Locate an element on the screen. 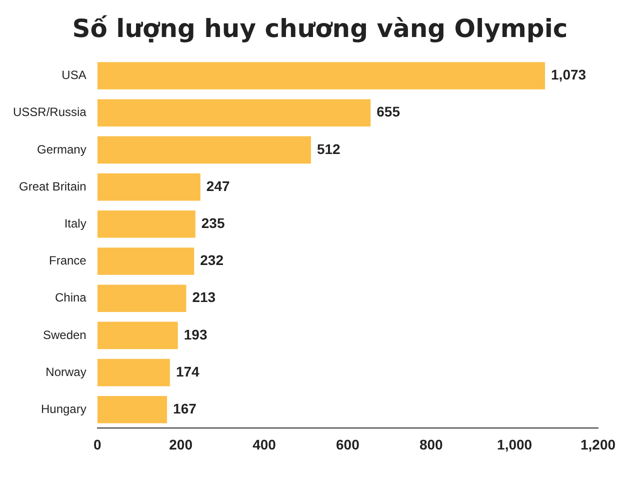 Image resolution: width=640 pixels, height=480 pixels. data-label: 235 is located at coordinates (213, 223).